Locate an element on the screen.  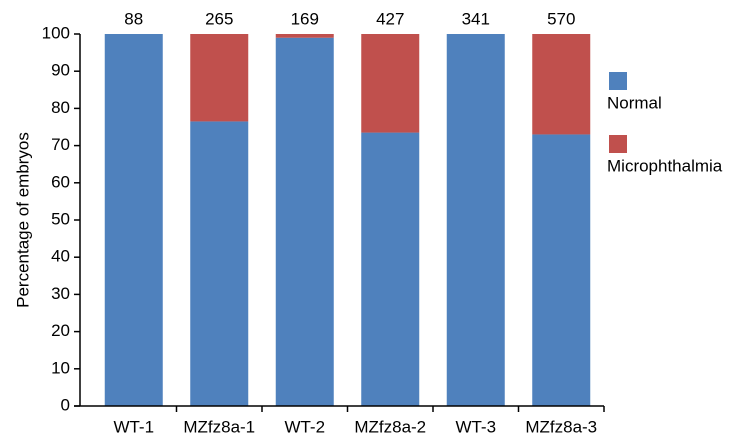
x-tick-label: WT-1 is located at coordinates (133, 426).